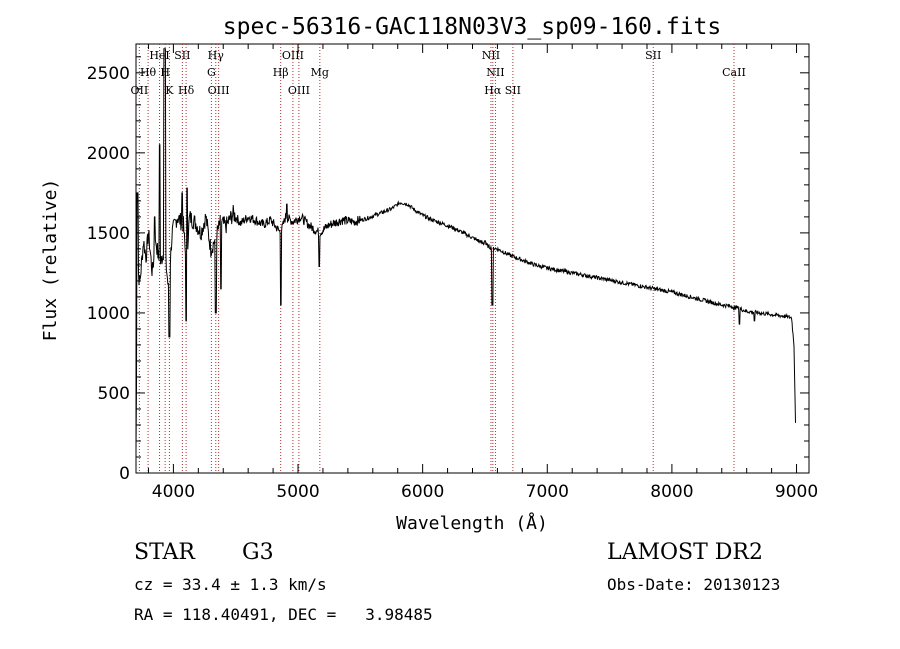  I want to click on sky-coordinates: RA = 118.40491, DEC = 3.98485, so click(283, 614).